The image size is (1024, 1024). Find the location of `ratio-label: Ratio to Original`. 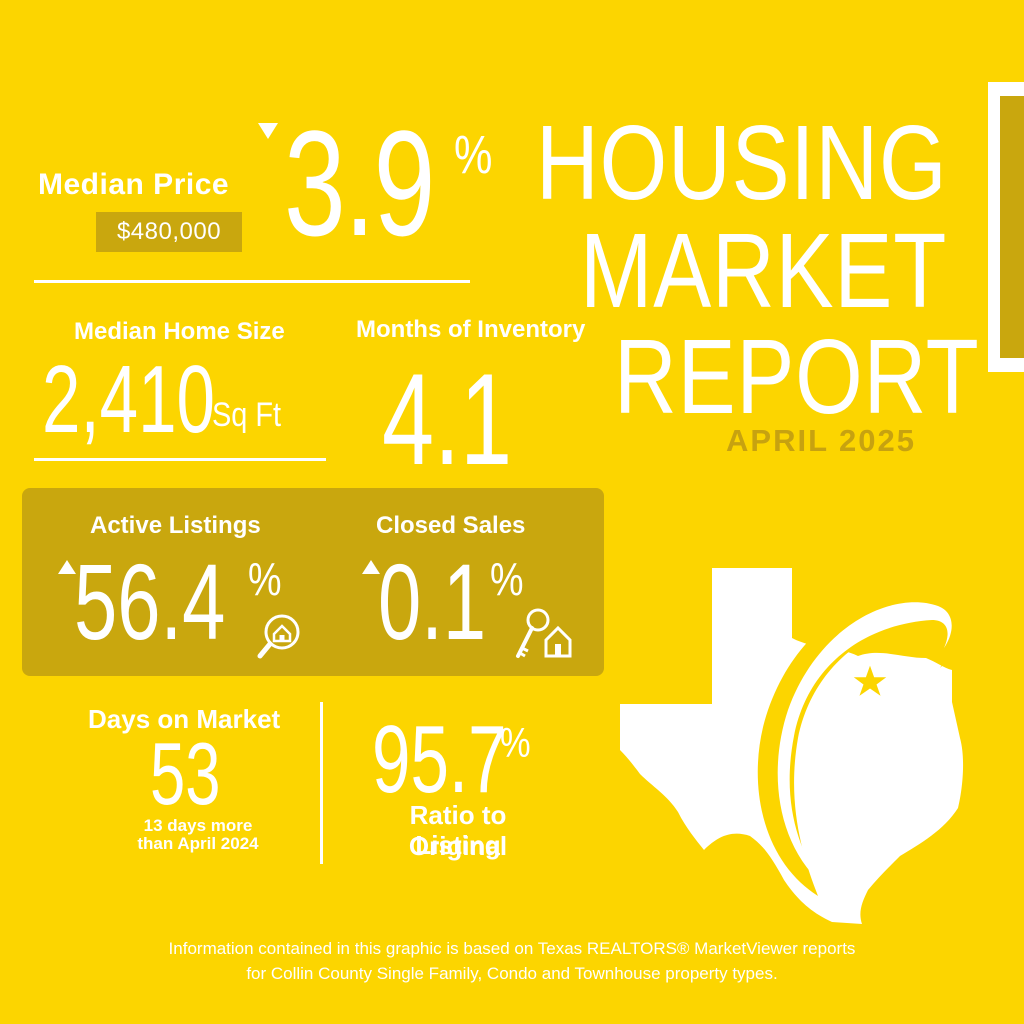

ratio-label: Ratio to Original is located at coordinates (458, 830).